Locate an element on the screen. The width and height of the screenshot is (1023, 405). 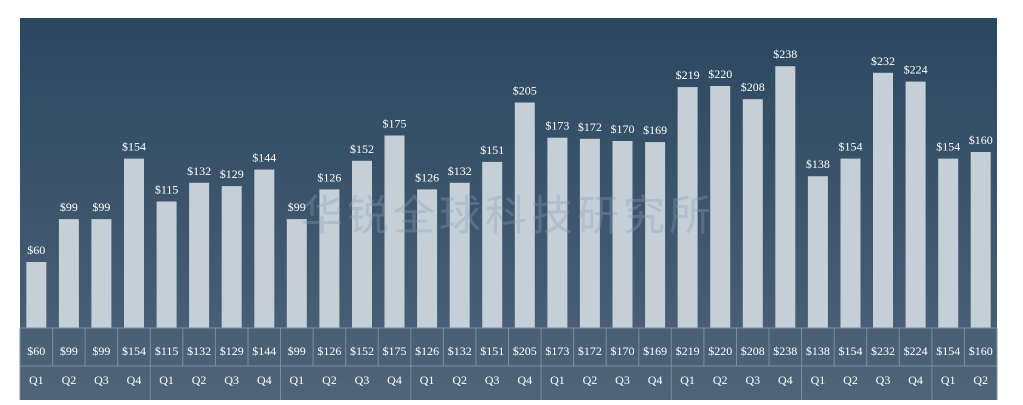
bar-value-label: $144 is located at coordinates (264, 158).